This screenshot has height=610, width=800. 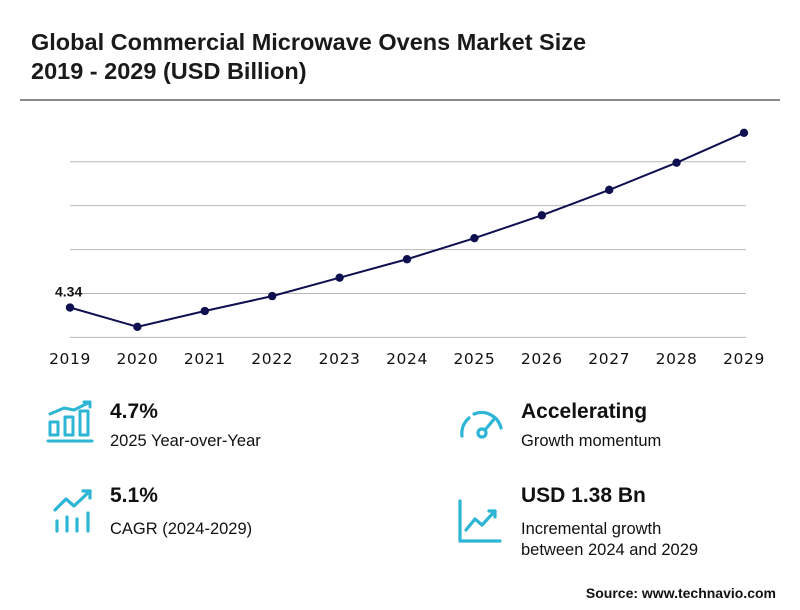 What do you see at coordinates (137, 327) in the screenshot?
I see `data-point-2020` at bounding box center [137, 327].